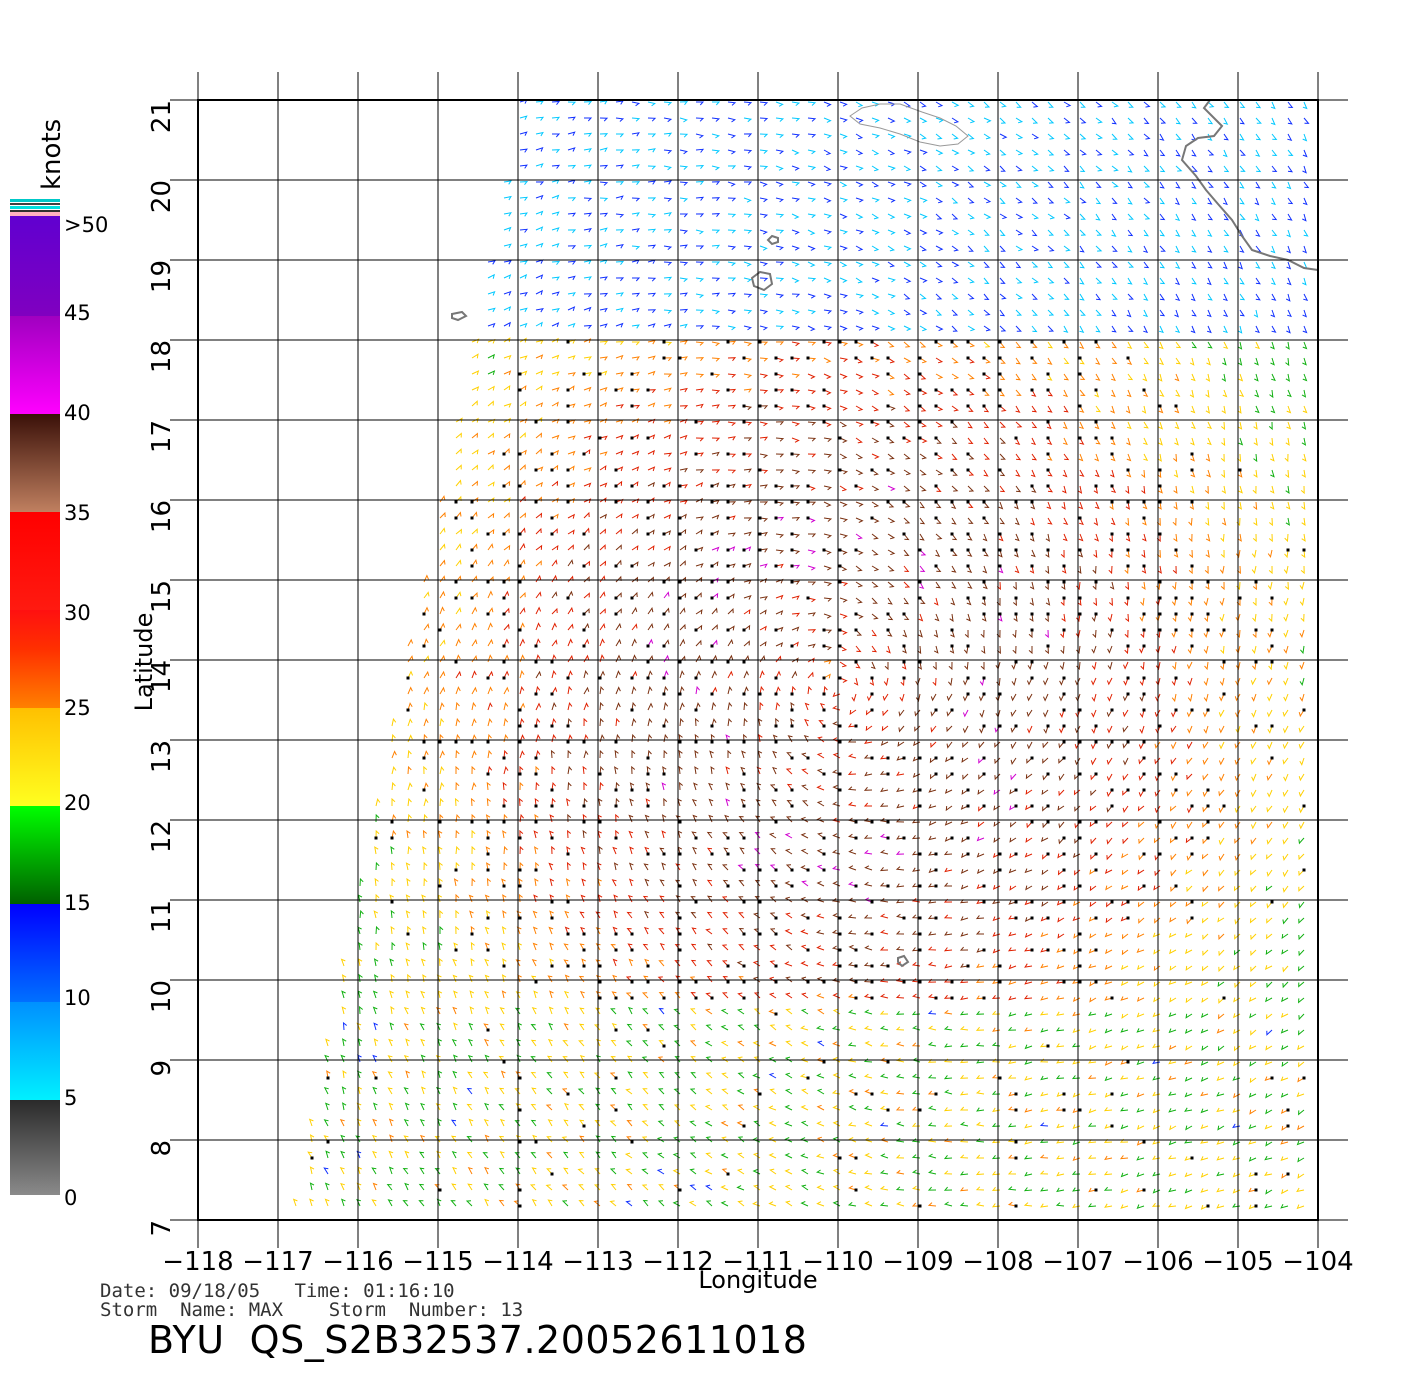 The height and width of the screenshot is (1400, 1420). I want to click on x-tick-label: −109, so click(917, 1262).